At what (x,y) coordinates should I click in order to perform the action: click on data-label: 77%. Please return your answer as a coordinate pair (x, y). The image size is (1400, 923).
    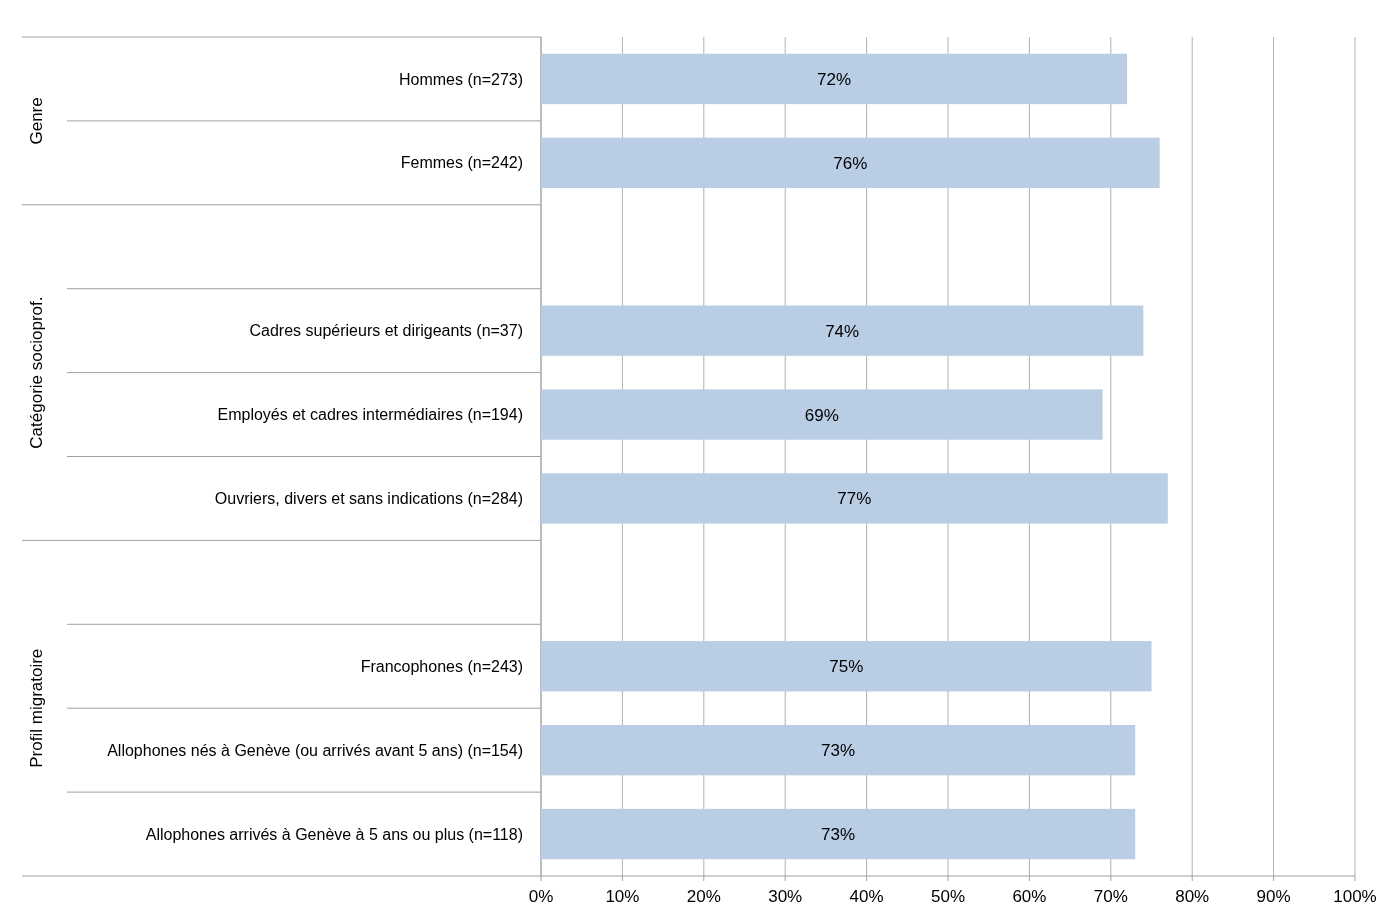
    Looking at the image, I should click on (854, 499).